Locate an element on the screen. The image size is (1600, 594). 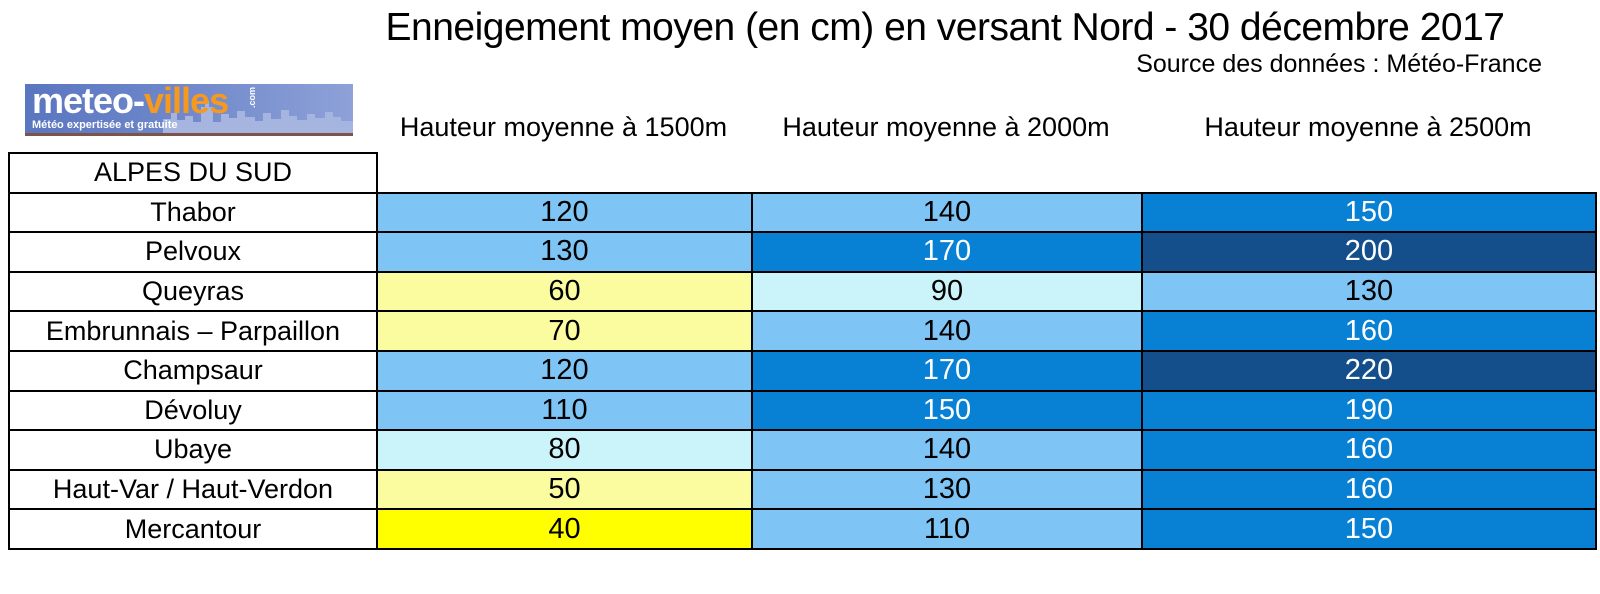
table-row: Pelvoux 130 170 200 is located at coordinates (802, 252).